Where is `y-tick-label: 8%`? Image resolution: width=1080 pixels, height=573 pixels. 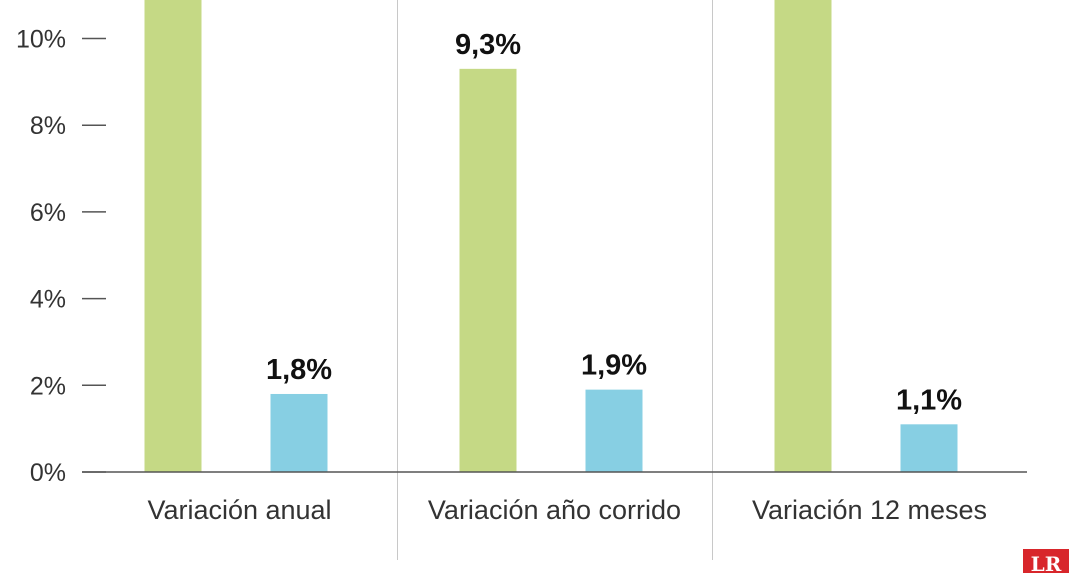
y-tick-label: 8% is located at coordinates (48, 126).